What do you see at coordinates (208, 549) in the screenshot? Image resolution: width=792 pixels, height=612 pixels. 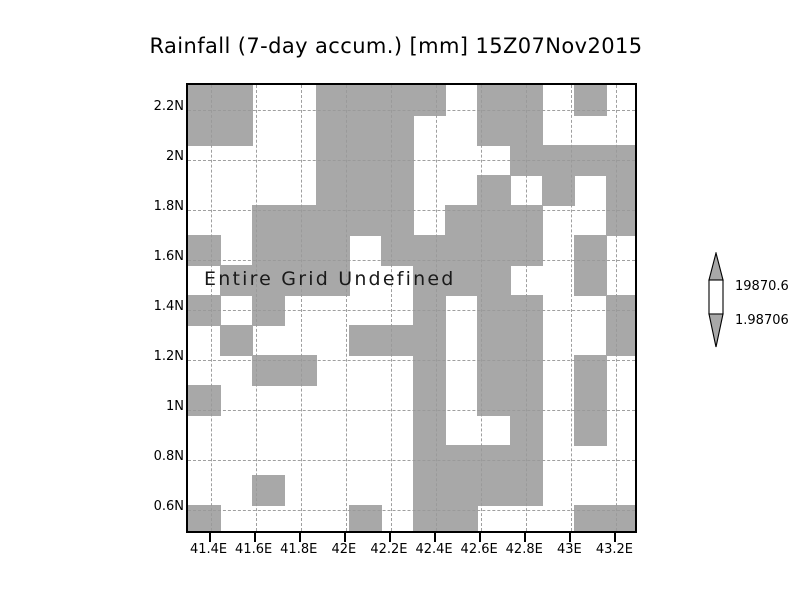 I see `x-tick-label: 41.4E` at bounding box center [208, 549].